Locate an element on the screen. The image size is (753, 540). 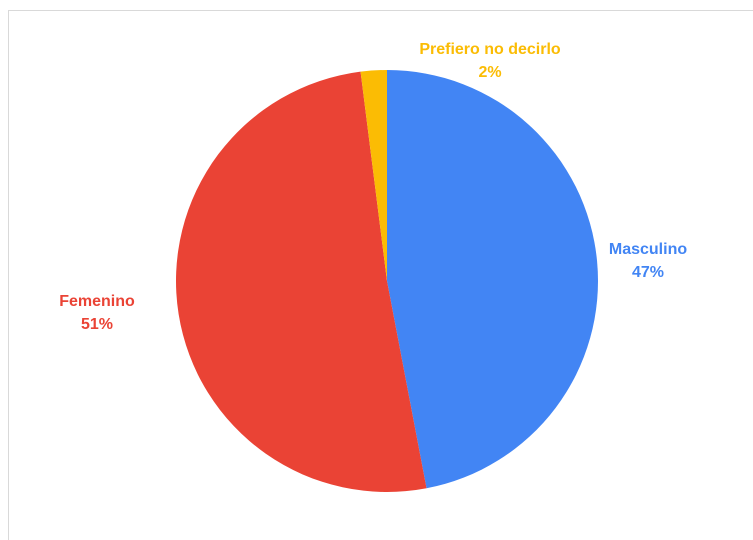
slice-label: Masculino is located at coordinates (648, 249).